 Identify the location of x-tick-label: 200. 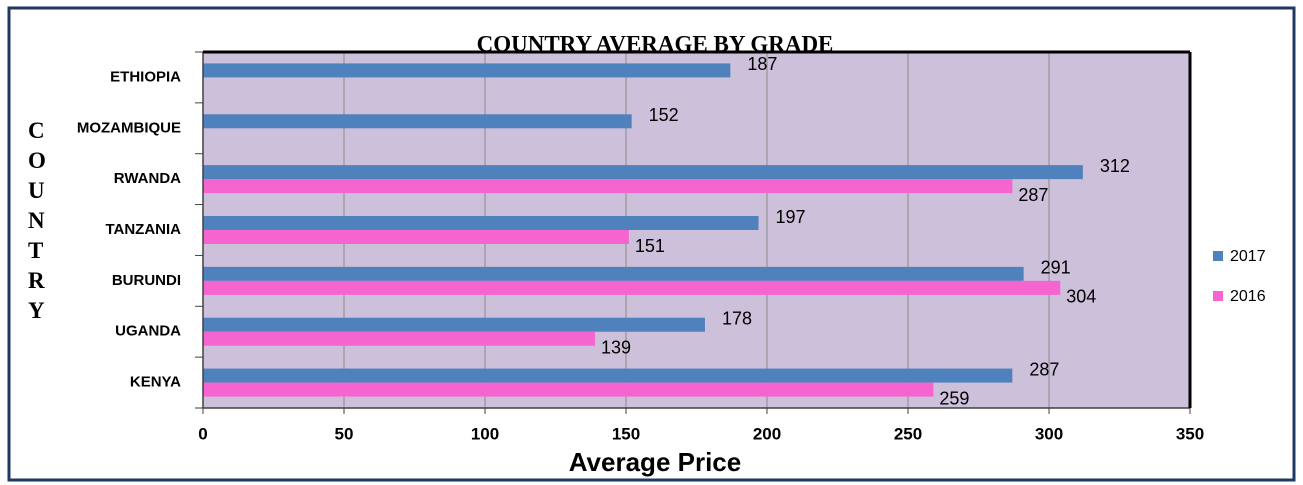
(767, 433).